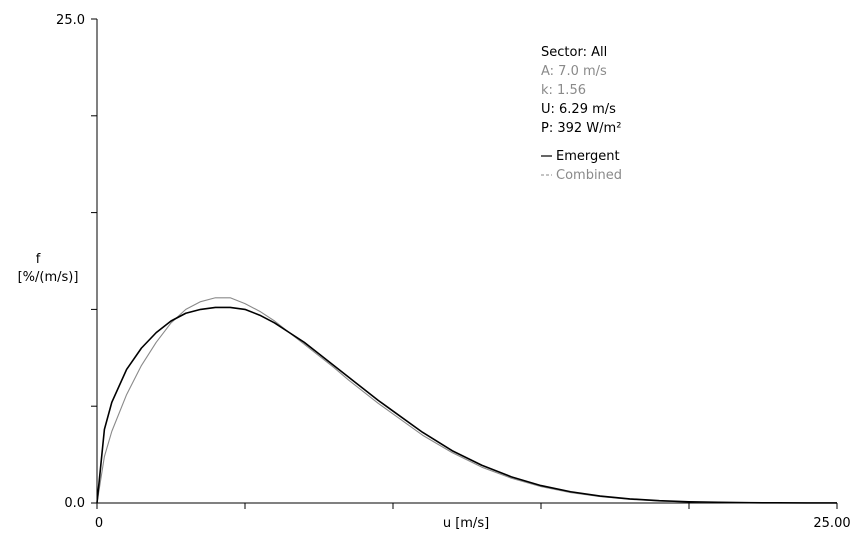 This screenshot has height=533, width=860. What do you see at coordinates (574, 52) in the screenshot?
I see `legend-sector: Sector: All` at bounding box center [574, 52].